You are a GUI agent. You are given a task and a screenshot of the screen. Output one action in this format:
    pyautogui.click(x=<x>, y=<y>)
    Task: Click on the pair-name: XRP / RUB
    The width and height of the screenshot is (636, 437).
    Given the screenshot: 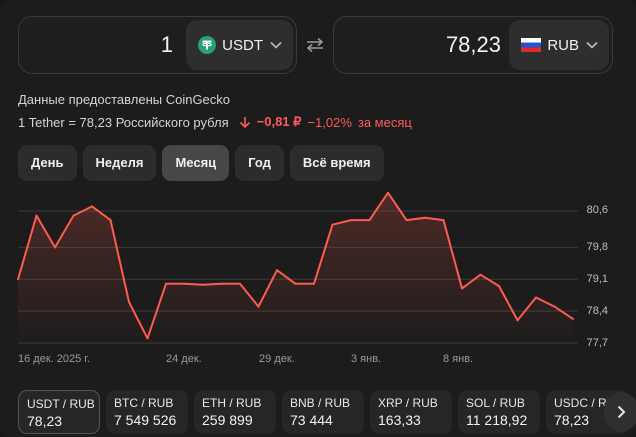 What is the action you would take?
    pyautogui.click(x=408, y=403)
    